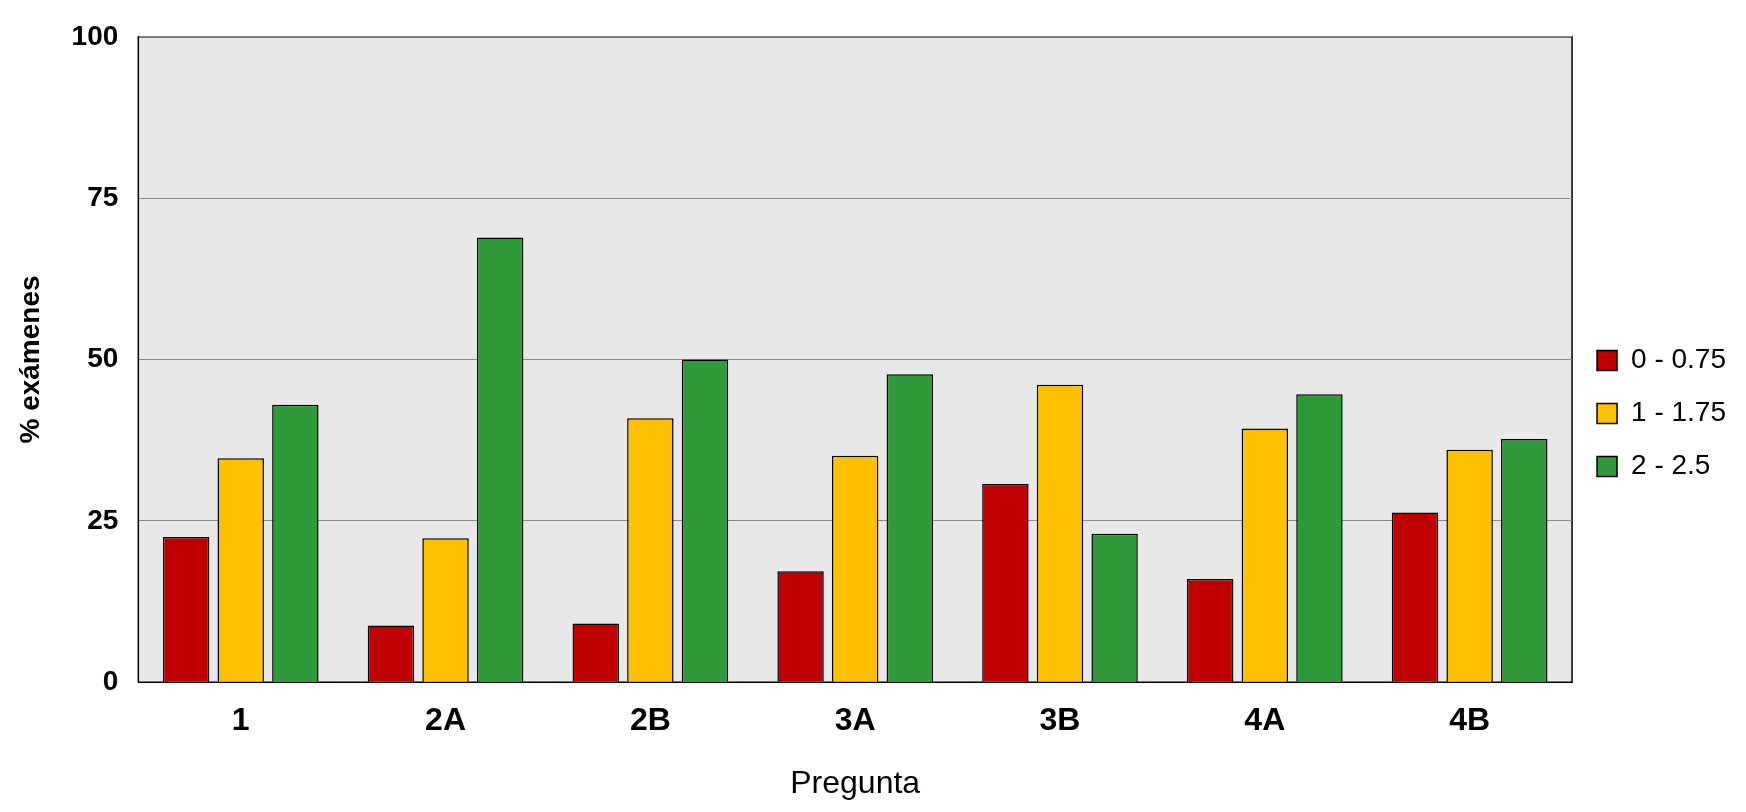  Describe the element at coordinates (1671, 465) in the screenshot. I see `legend-label: 2 - 2.5` at that location.